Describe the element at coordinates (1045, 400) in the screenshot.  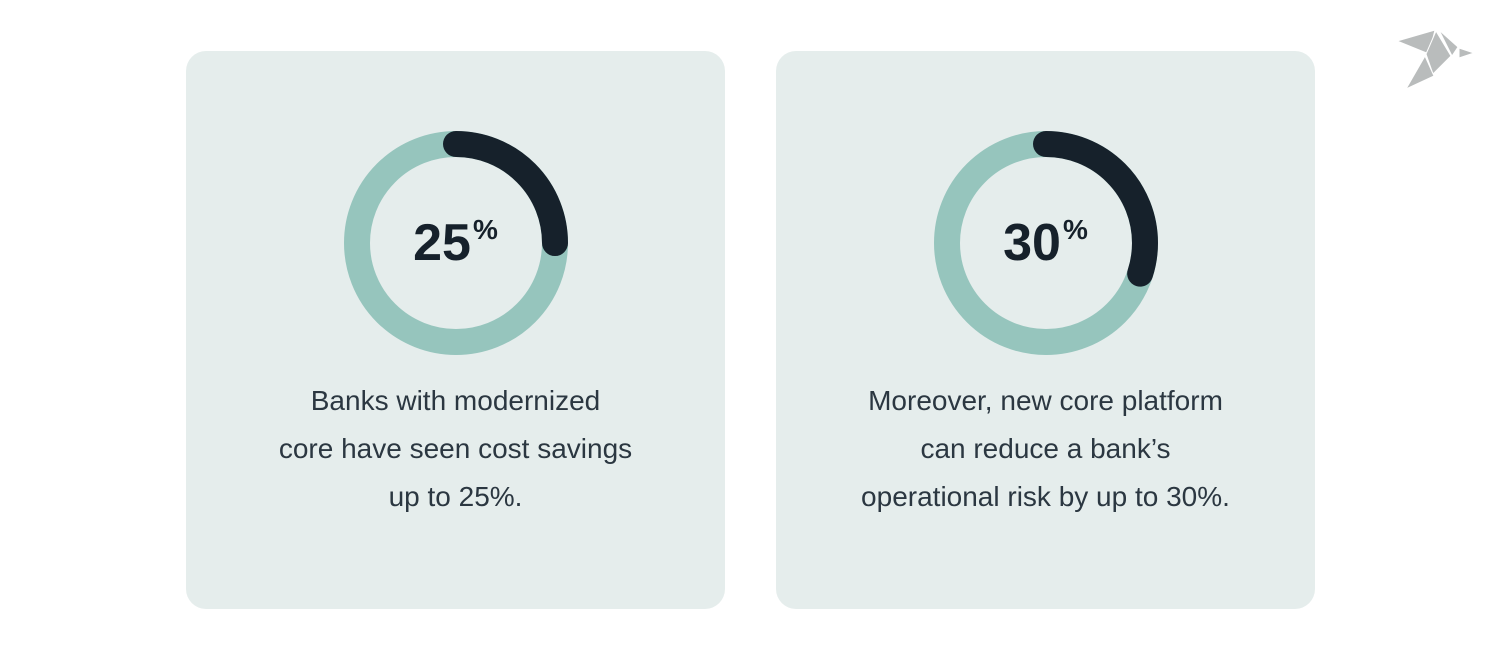
I see `caption-line: Moreover, new core platform` at that location.